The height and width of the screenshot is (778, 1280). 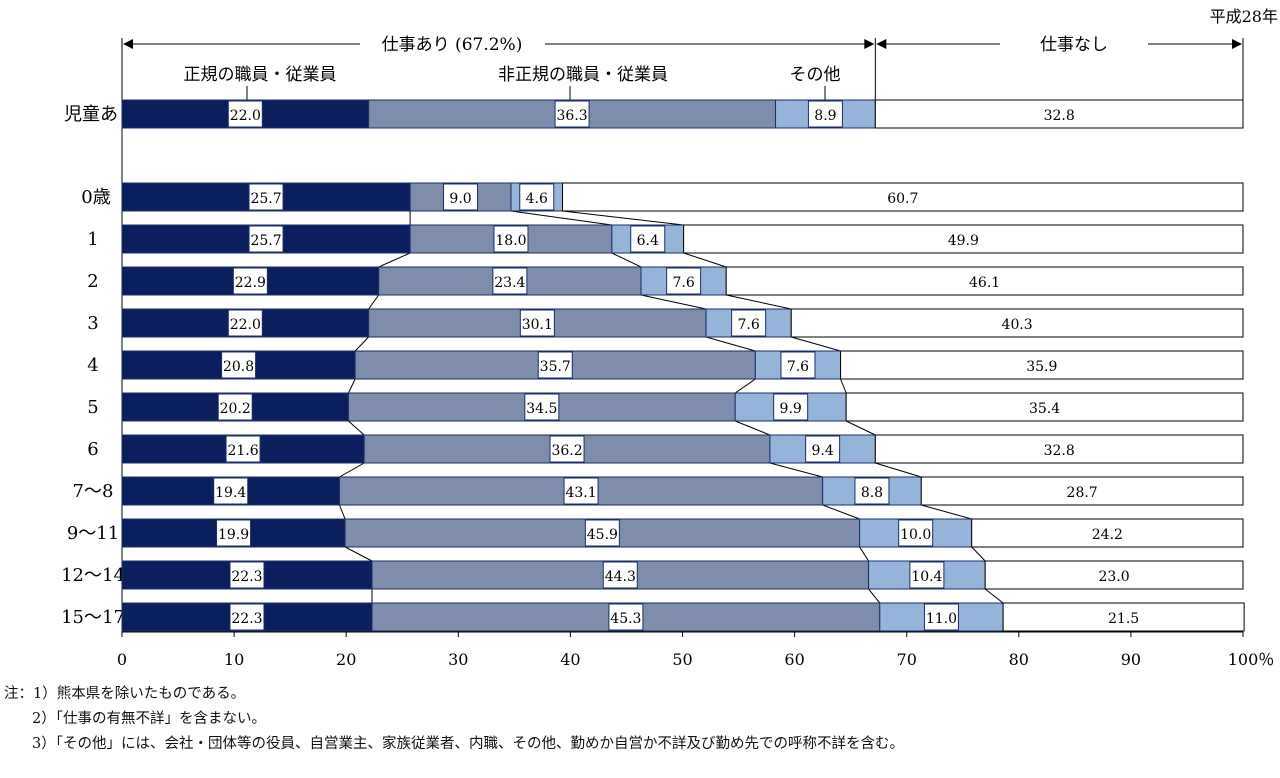 What do you see at coordinates (149, 719) in the screenshot?
I see `note-2: 2）「仕事の有無不詳」を含まない。` at bounding box center [149, 719].